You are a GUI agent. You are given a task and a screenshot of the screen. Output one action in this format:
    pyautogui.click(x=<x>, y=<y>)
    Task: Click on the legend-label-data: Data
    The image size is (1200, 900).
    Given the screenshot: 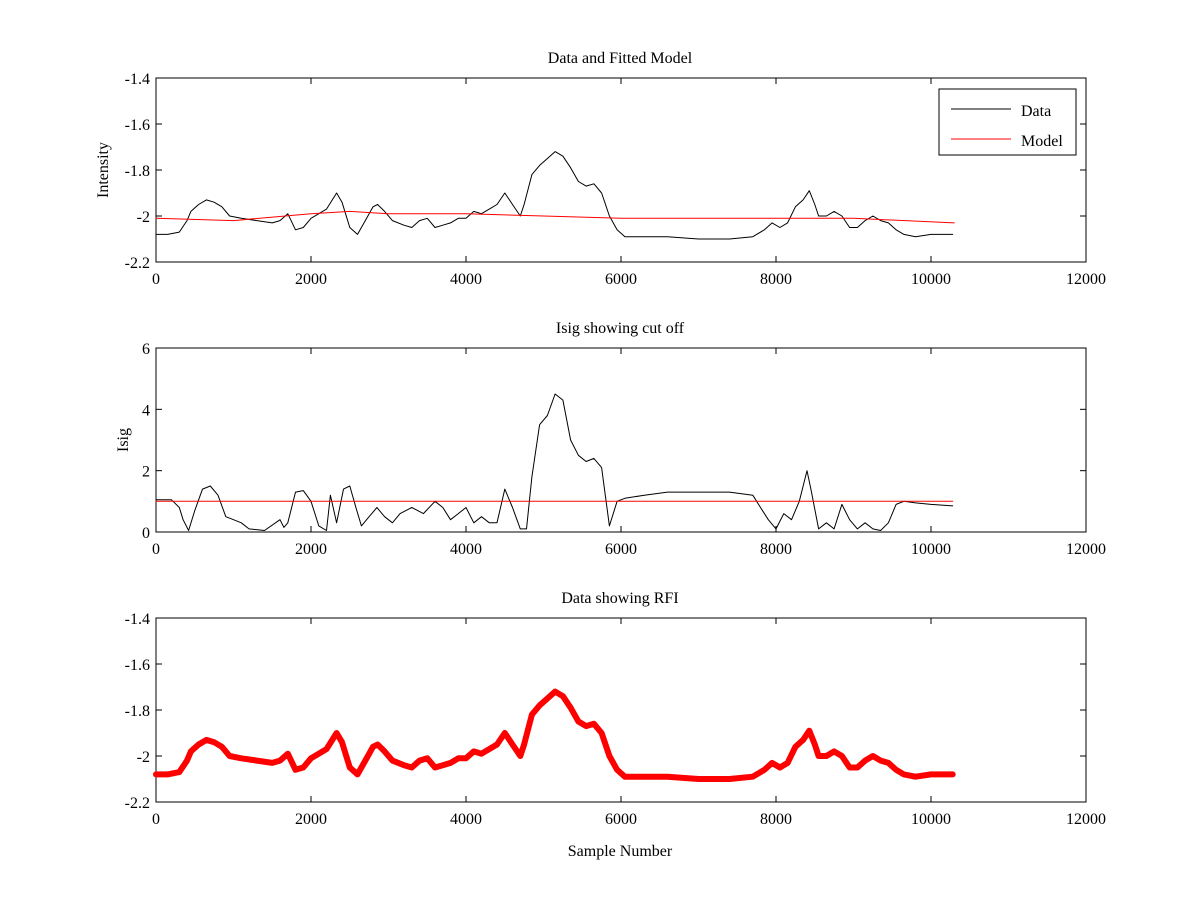 What is the action you would take?
    pyautogui.click(x=1036, y=111)
    